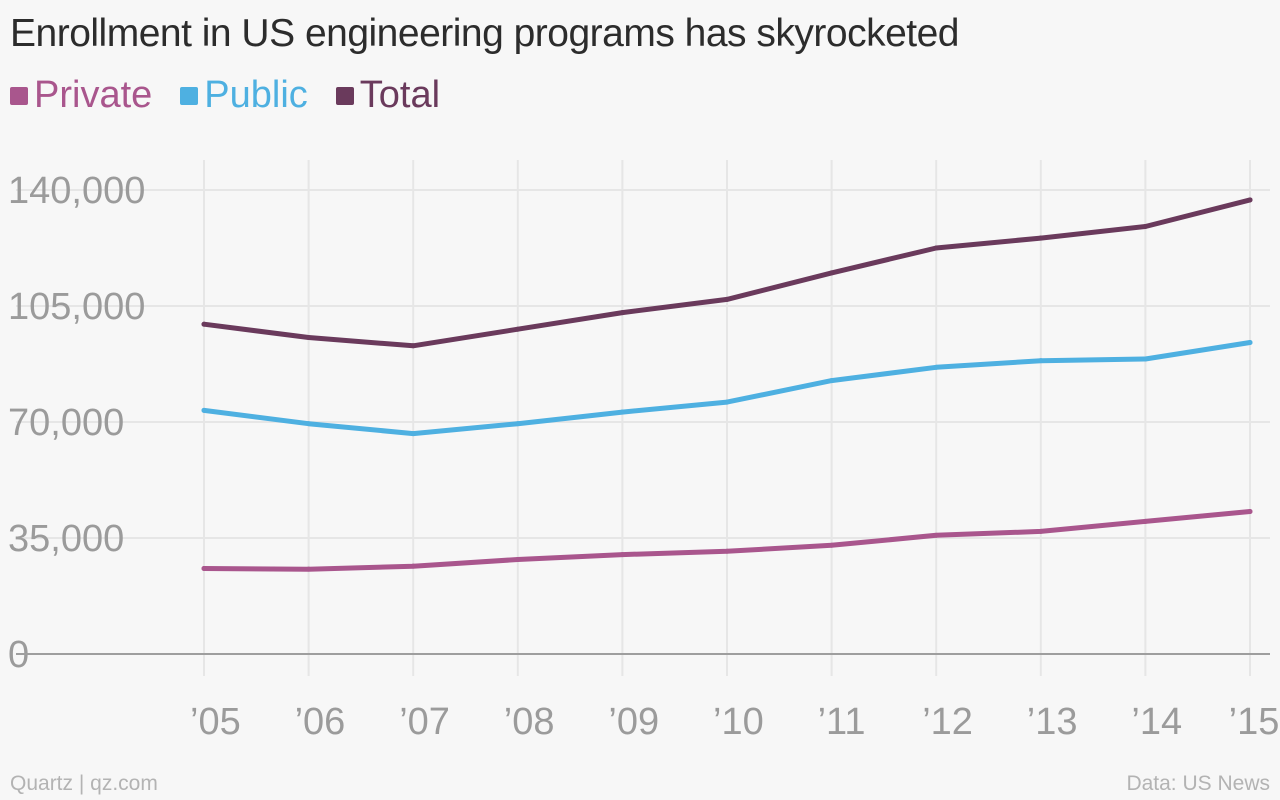  I want to click on legend-item-public: Public, so click(244, 95).